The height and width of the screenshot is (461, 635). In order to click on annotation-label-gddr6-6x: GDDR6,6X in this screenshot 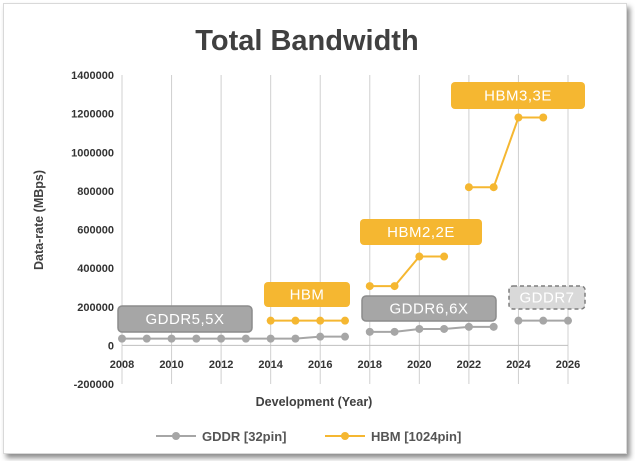, I will do `click(428, 309)`.